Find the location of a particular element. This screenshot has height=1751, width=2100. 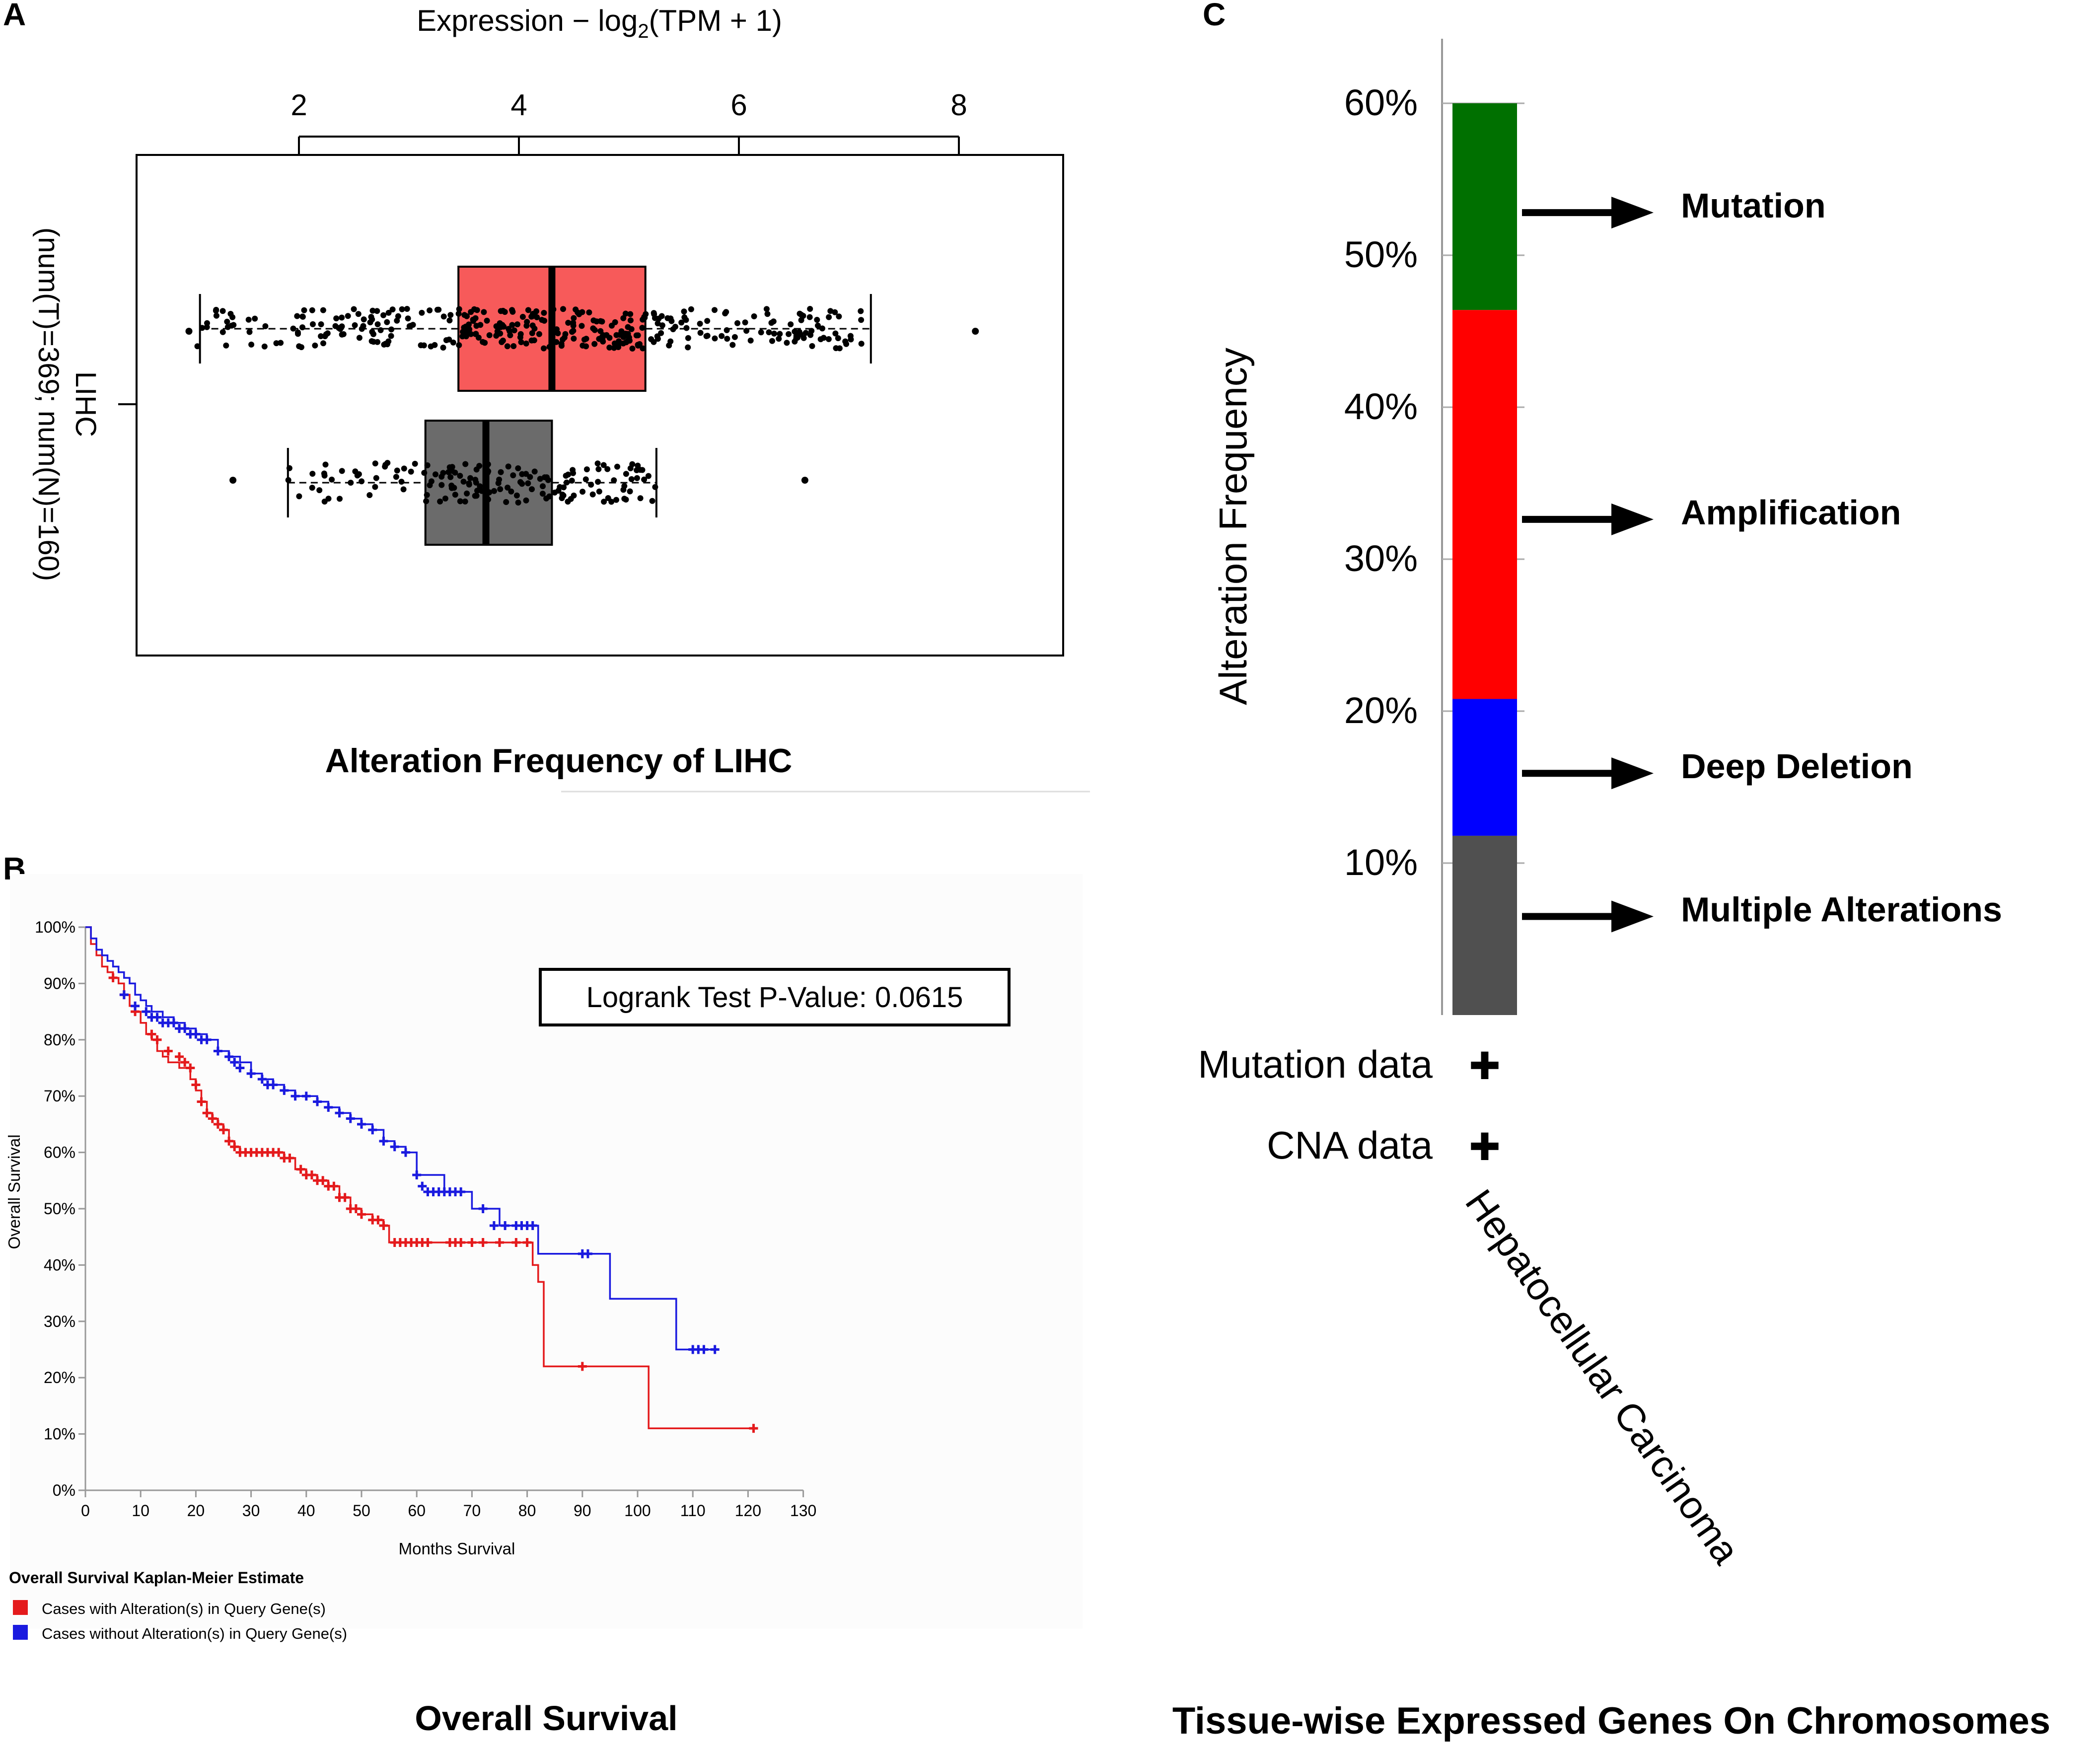

bar-segment-amplification is located at coordinates (1484, 504).